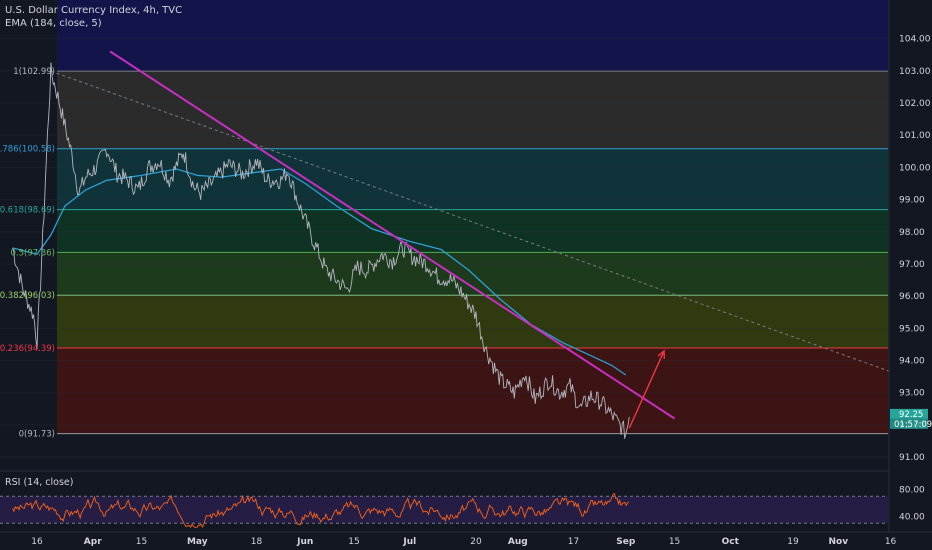  Describe the element at coordinates (912, 201) in the screenshot. I see `price-axis-tick: 99.00` at that location.